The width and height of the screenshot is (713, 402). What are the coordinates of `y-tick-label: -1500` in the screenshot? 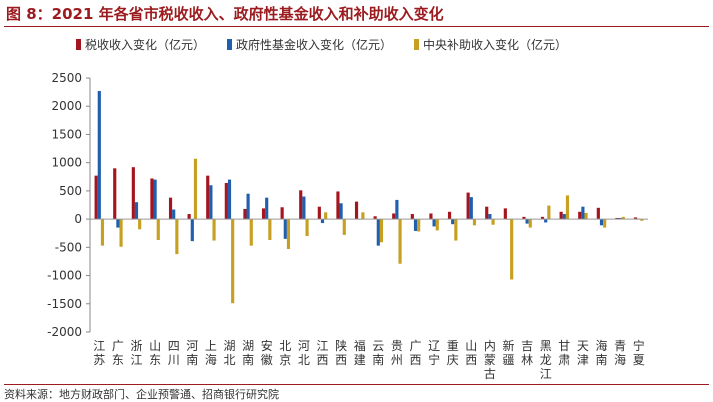 It's located at (64, 304).